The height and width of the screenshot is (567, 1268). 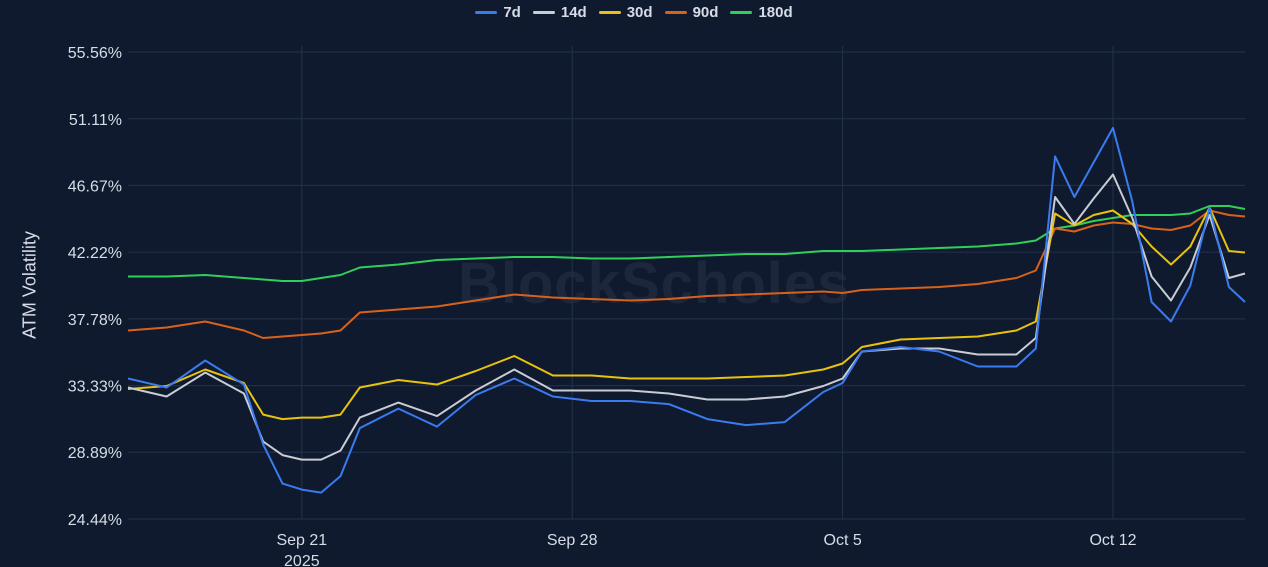 I want to click on legend-item-180d: 180d, so click(x=761, y=12).